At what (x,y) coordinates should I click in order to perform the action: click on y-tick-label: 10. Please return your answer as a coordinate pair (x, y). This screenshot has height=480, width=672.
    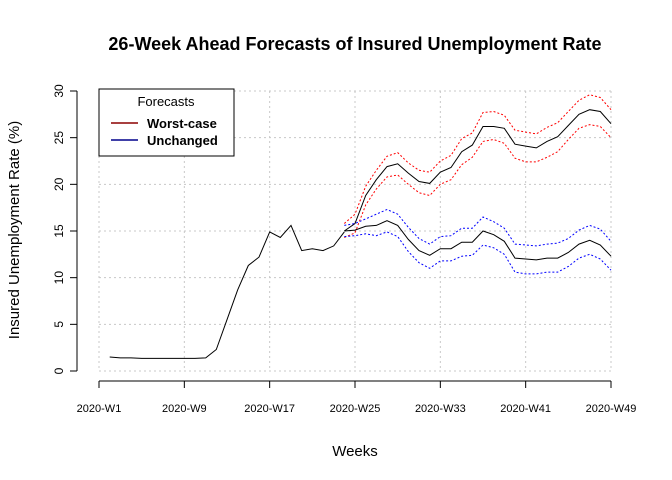
    Looking at the image, I should click on (59, 278).